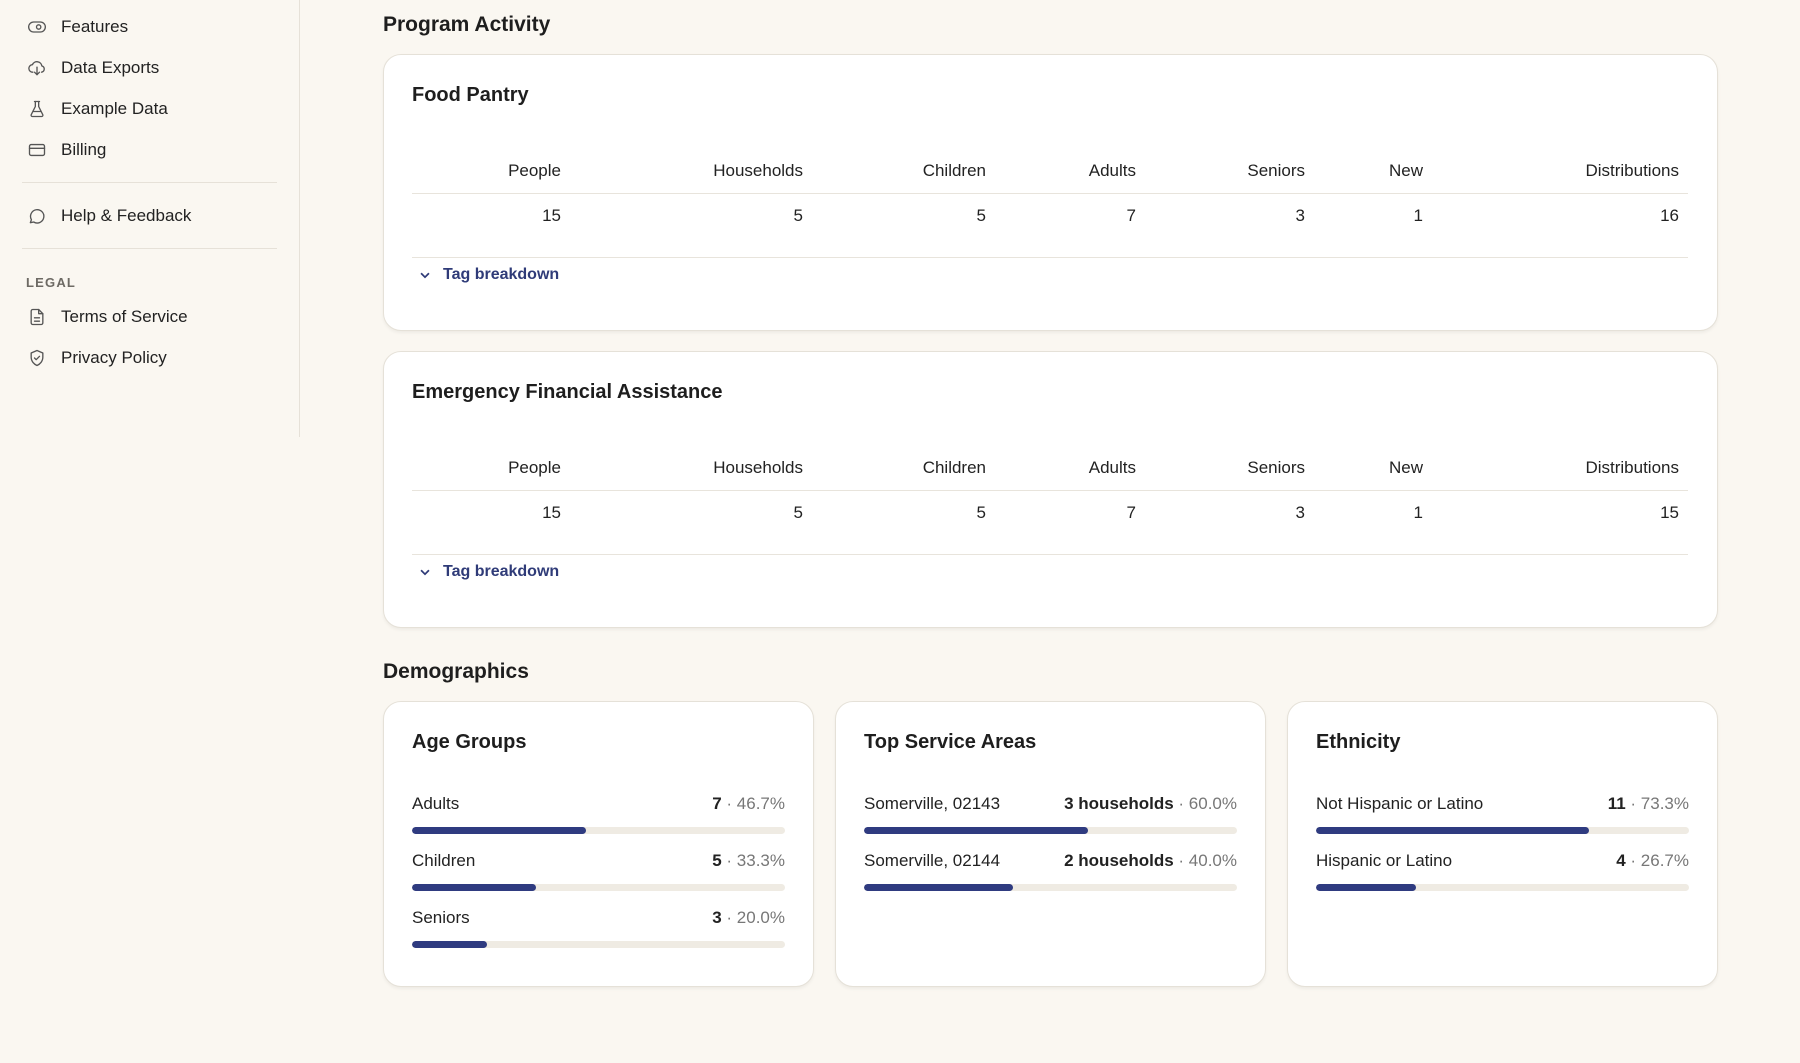 The image size is (1800, 1063). What do you see at coordinates (149, 248) in the screenshot?
I see `sidebar-divider` at bounding box center [149, 248].